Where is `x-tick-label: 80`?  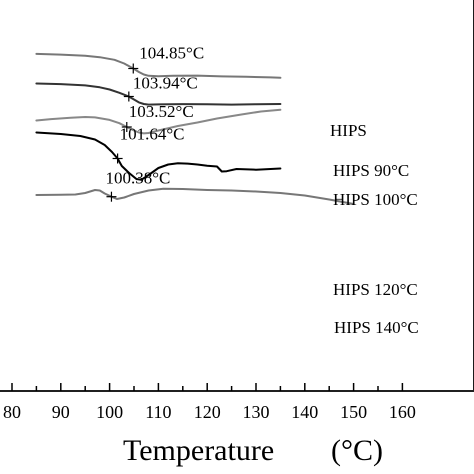
x-tick-label: 80 is located at coordinates (12, 412).